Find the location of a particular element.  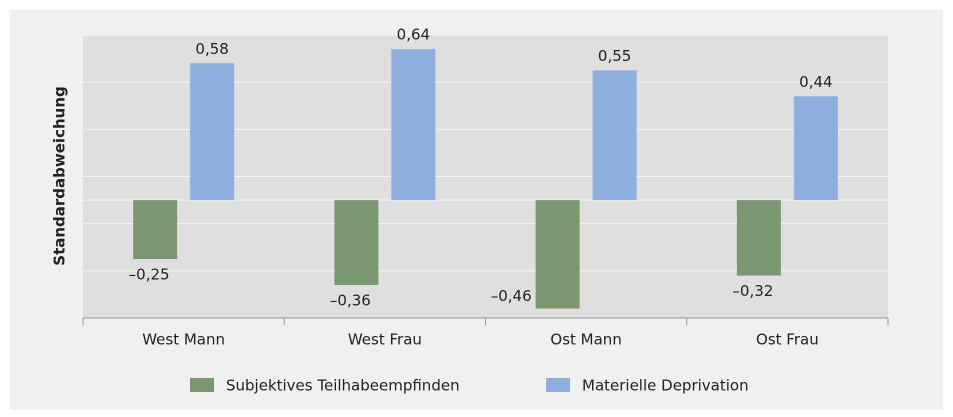

y-axis-label: Standardabweichung is located at coordinates (60, 175).